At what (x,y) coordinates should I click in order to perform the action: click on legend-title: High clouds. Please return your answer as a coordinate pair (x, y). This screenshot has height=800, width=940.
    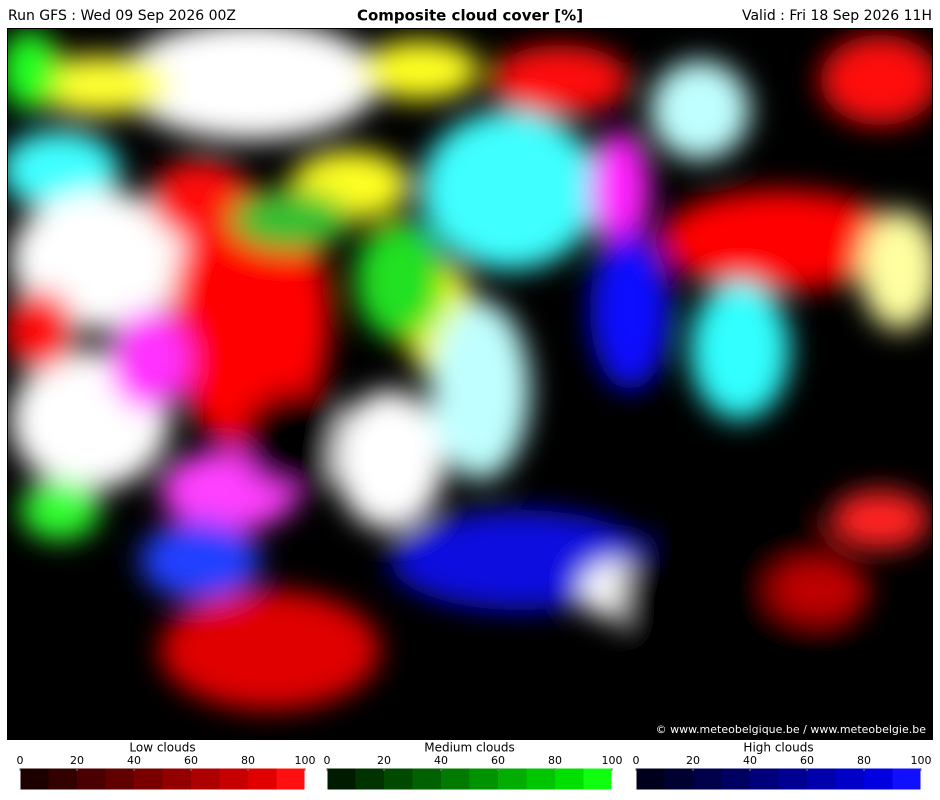
    Looking at the image, I should click on (778, 748).